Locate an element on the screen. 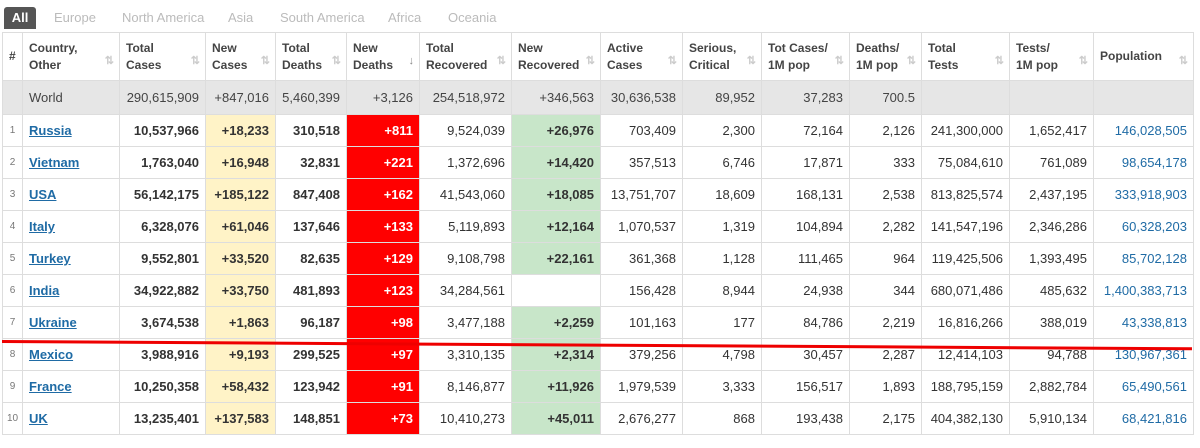 The image size is (1200, 448). country-link: Ukraine is located at coordinates (53, 322).